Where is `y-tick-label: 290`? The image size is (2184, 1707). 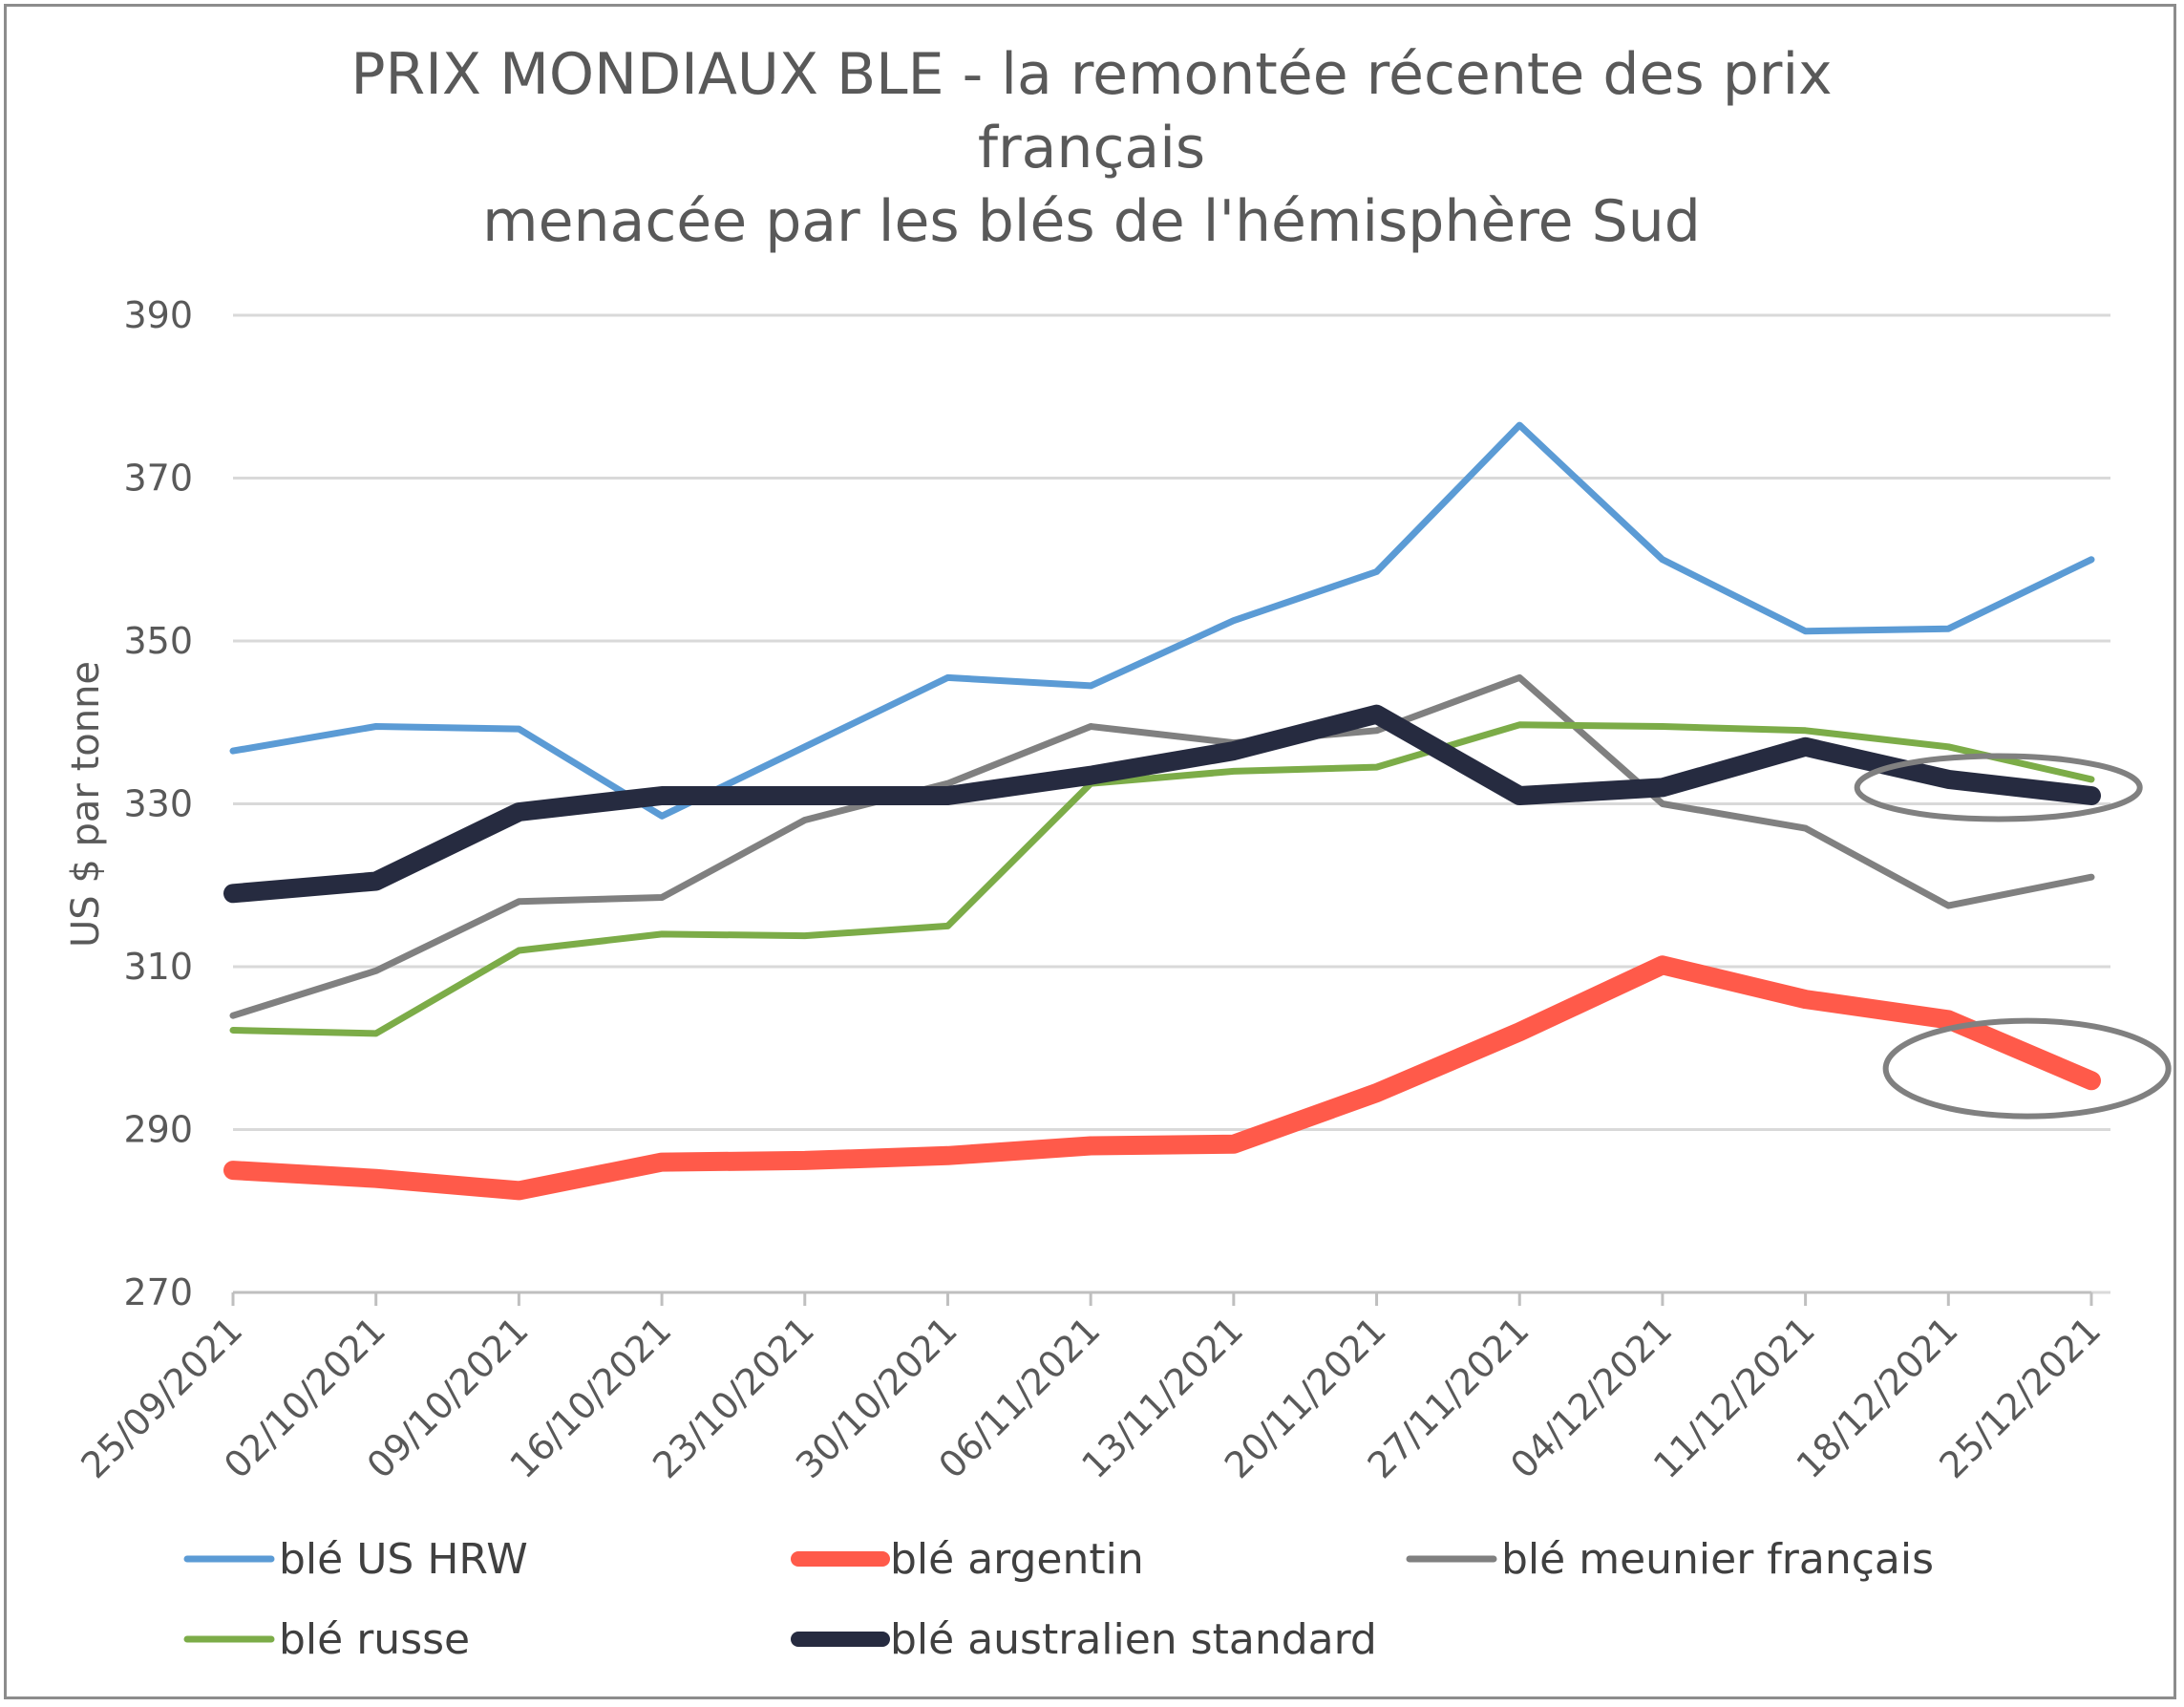
y-tick-label: 290 is located at coordinates (158, 1130).